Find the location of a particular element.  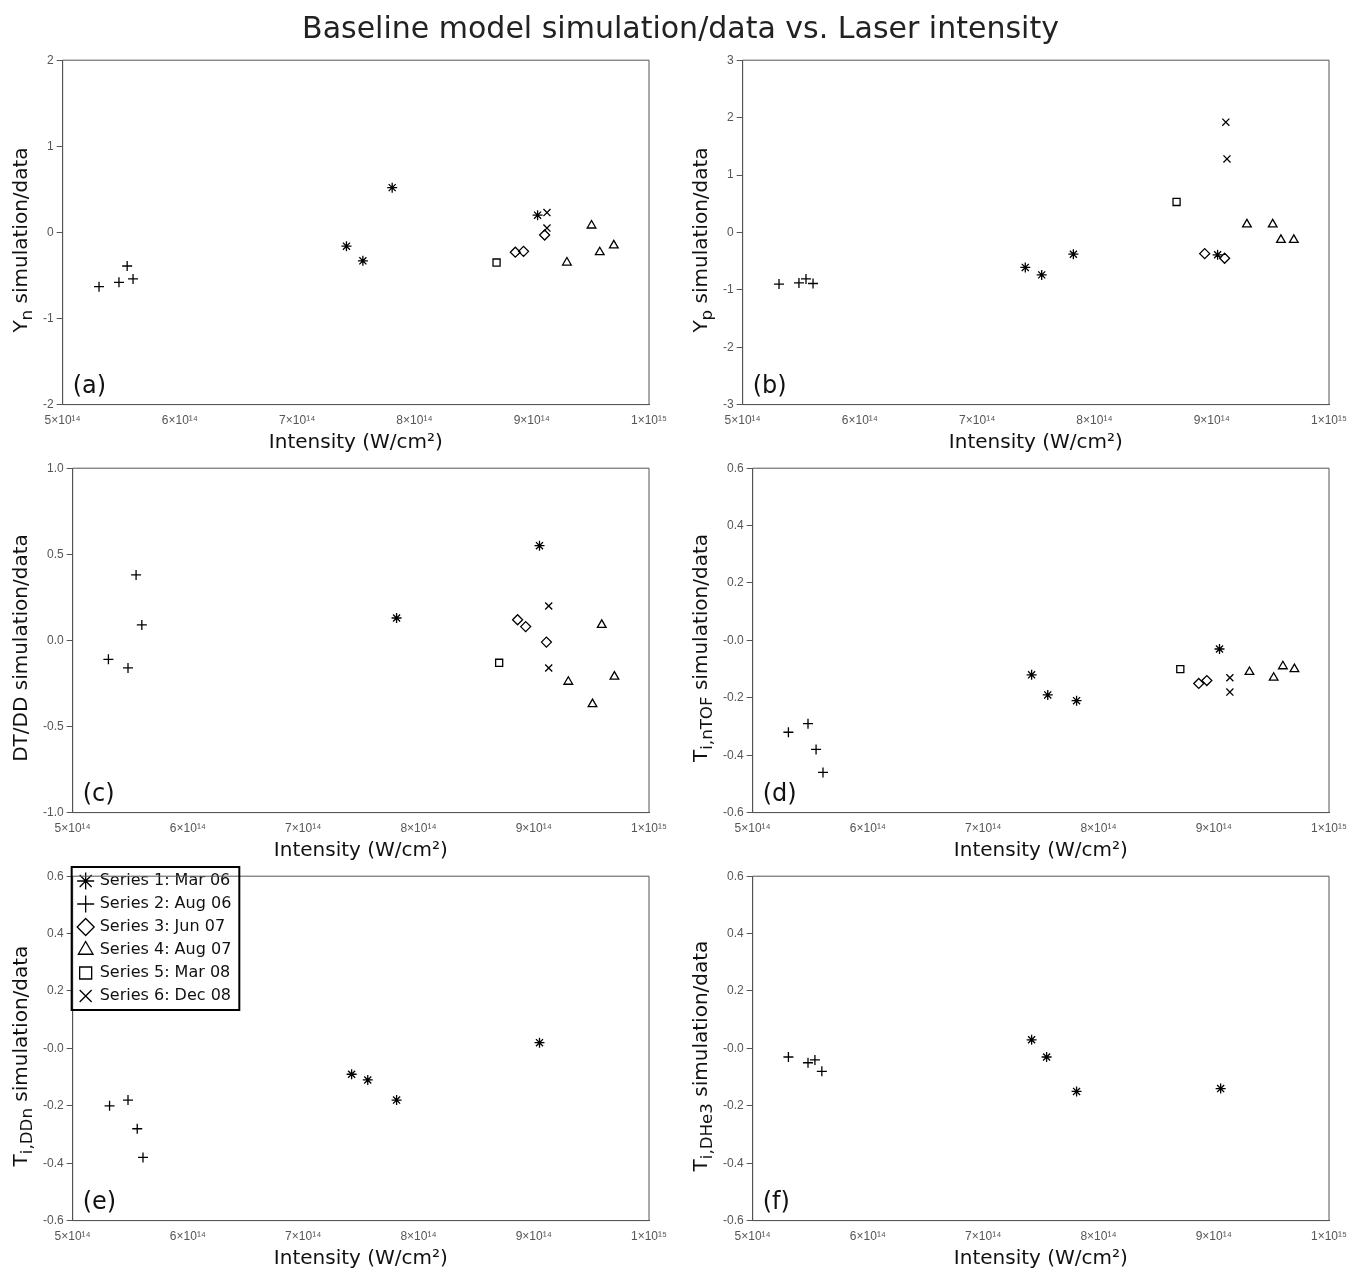

y-tick-label: -3 is located at coordinates (728, 403).